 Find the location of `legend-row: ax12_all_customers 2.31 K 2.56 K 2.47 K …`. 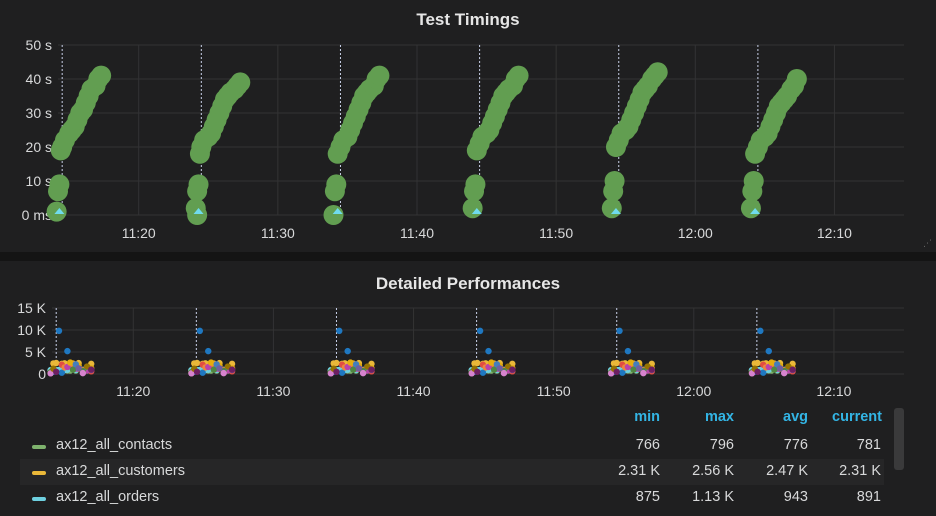

legend-row: ax12_all_customers 2.31 K 2.56 K 2.47 K … is located at coordinates (452, 472).